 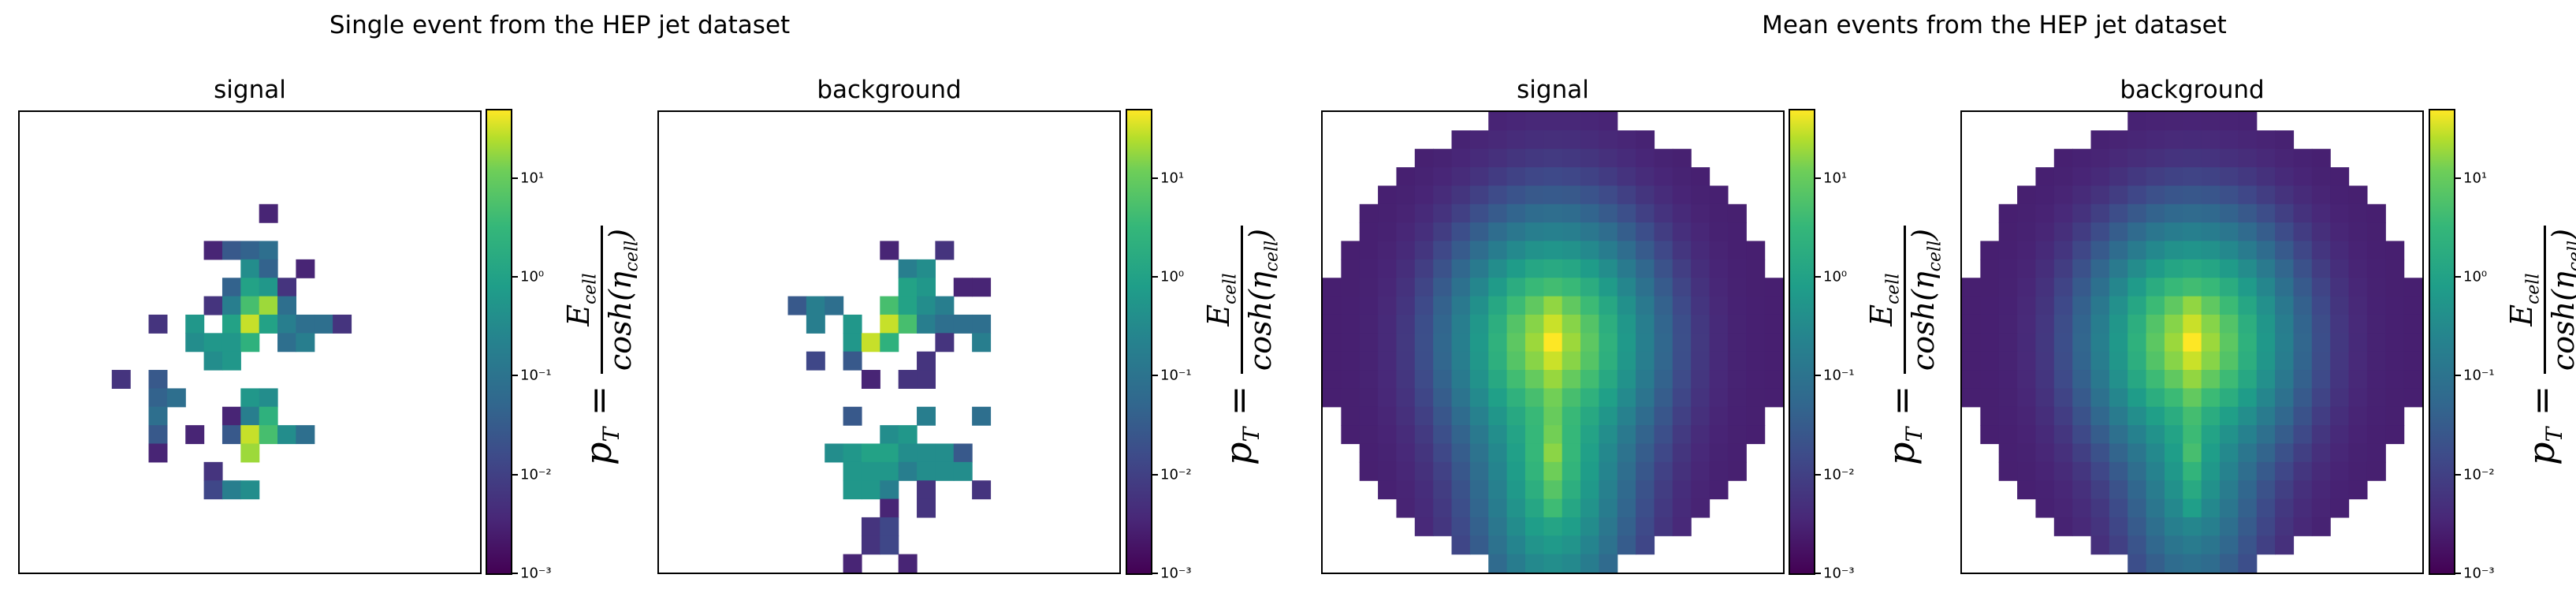 What do you see at coordinates (1553, 90) in the screenshot?
I see `panel-title-2: signal` at bounding box center [1553, 90].